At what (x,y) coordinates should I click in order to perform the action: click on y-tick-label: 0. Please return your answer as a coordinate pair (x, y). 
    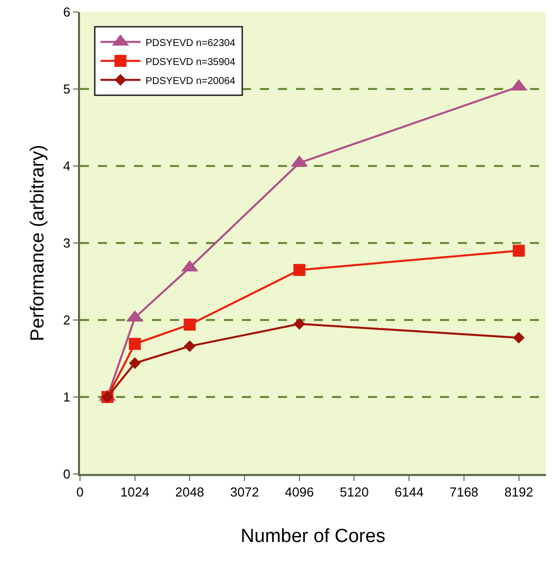
    Looking at the image, I should click on (66, 474).